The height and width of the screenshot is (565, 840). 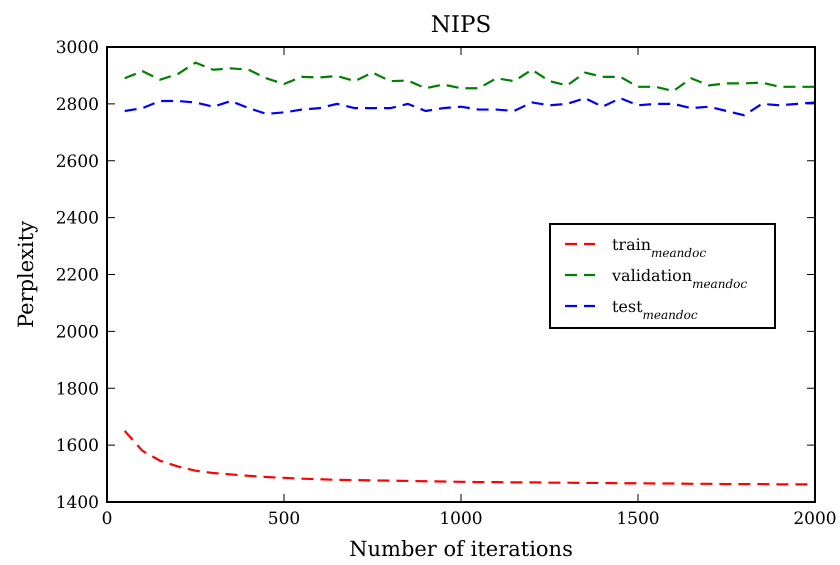 I want to click on x-axis-title: Number of iterations, so click(x=461, y=549).